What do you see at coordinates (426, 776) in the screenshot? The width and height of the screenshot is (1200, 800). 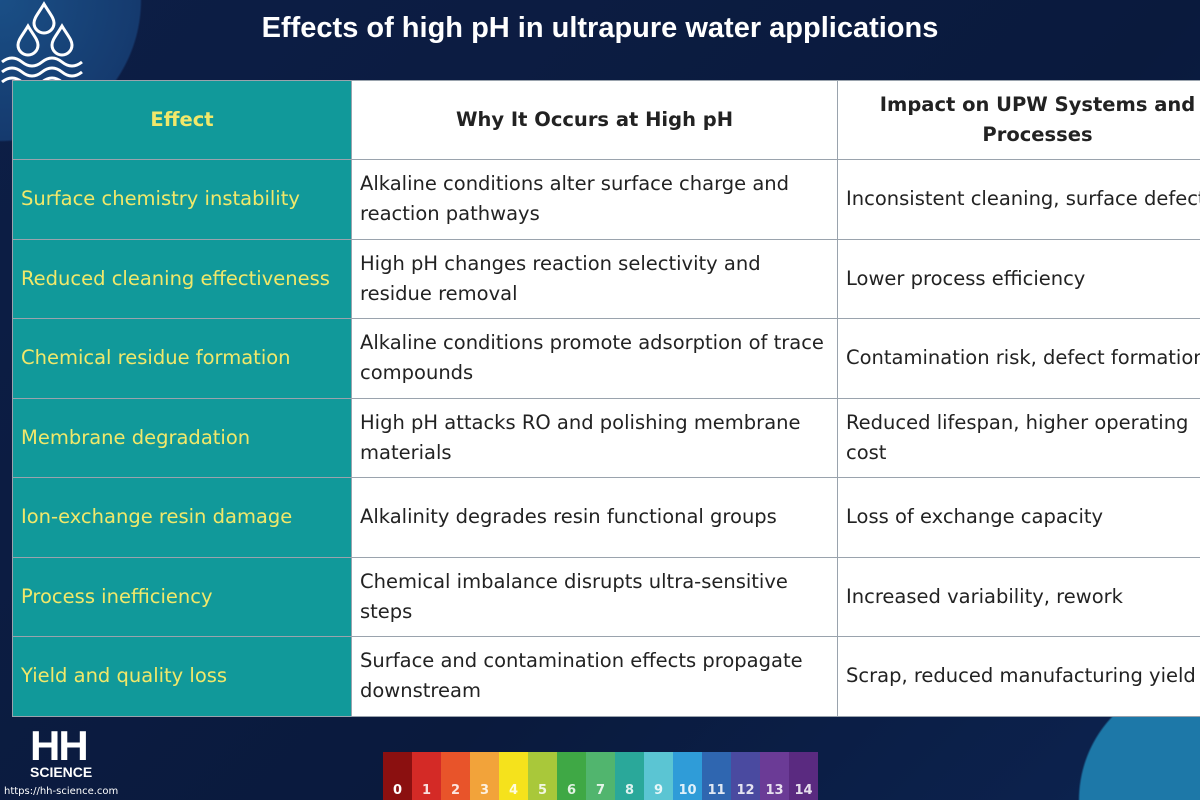 I see `ph-cell: 1` at bounding box center [426, 776].